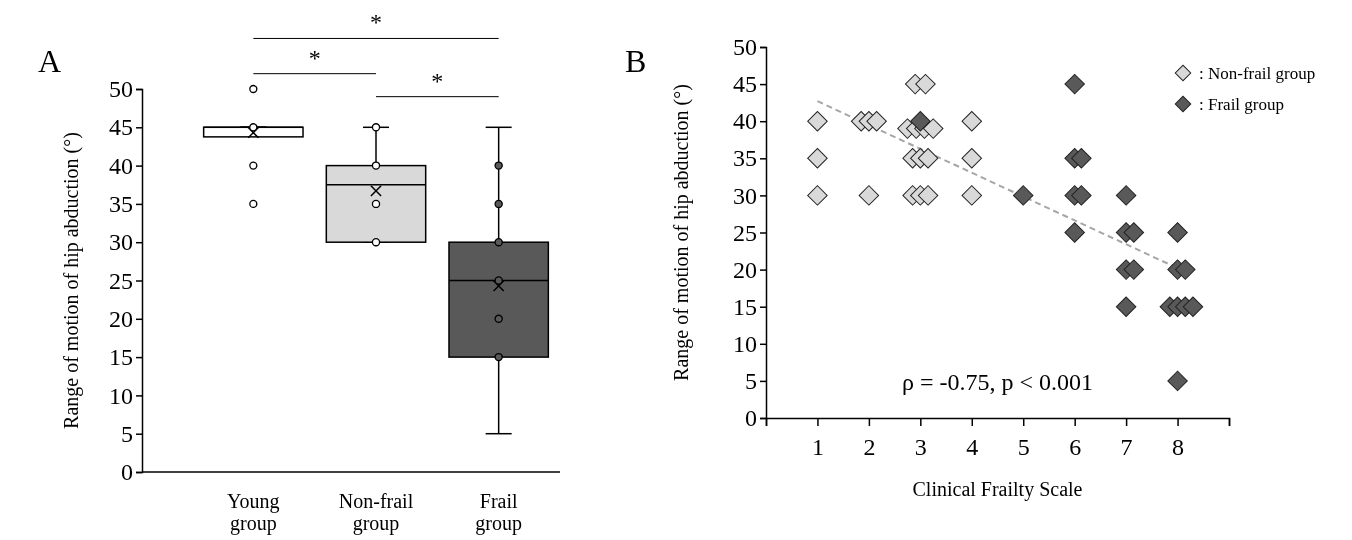  What do you see at coordinates (1023, 447) in the screenshot?
I see `x-tick-label: 5` at bounding box center [1023, 447].